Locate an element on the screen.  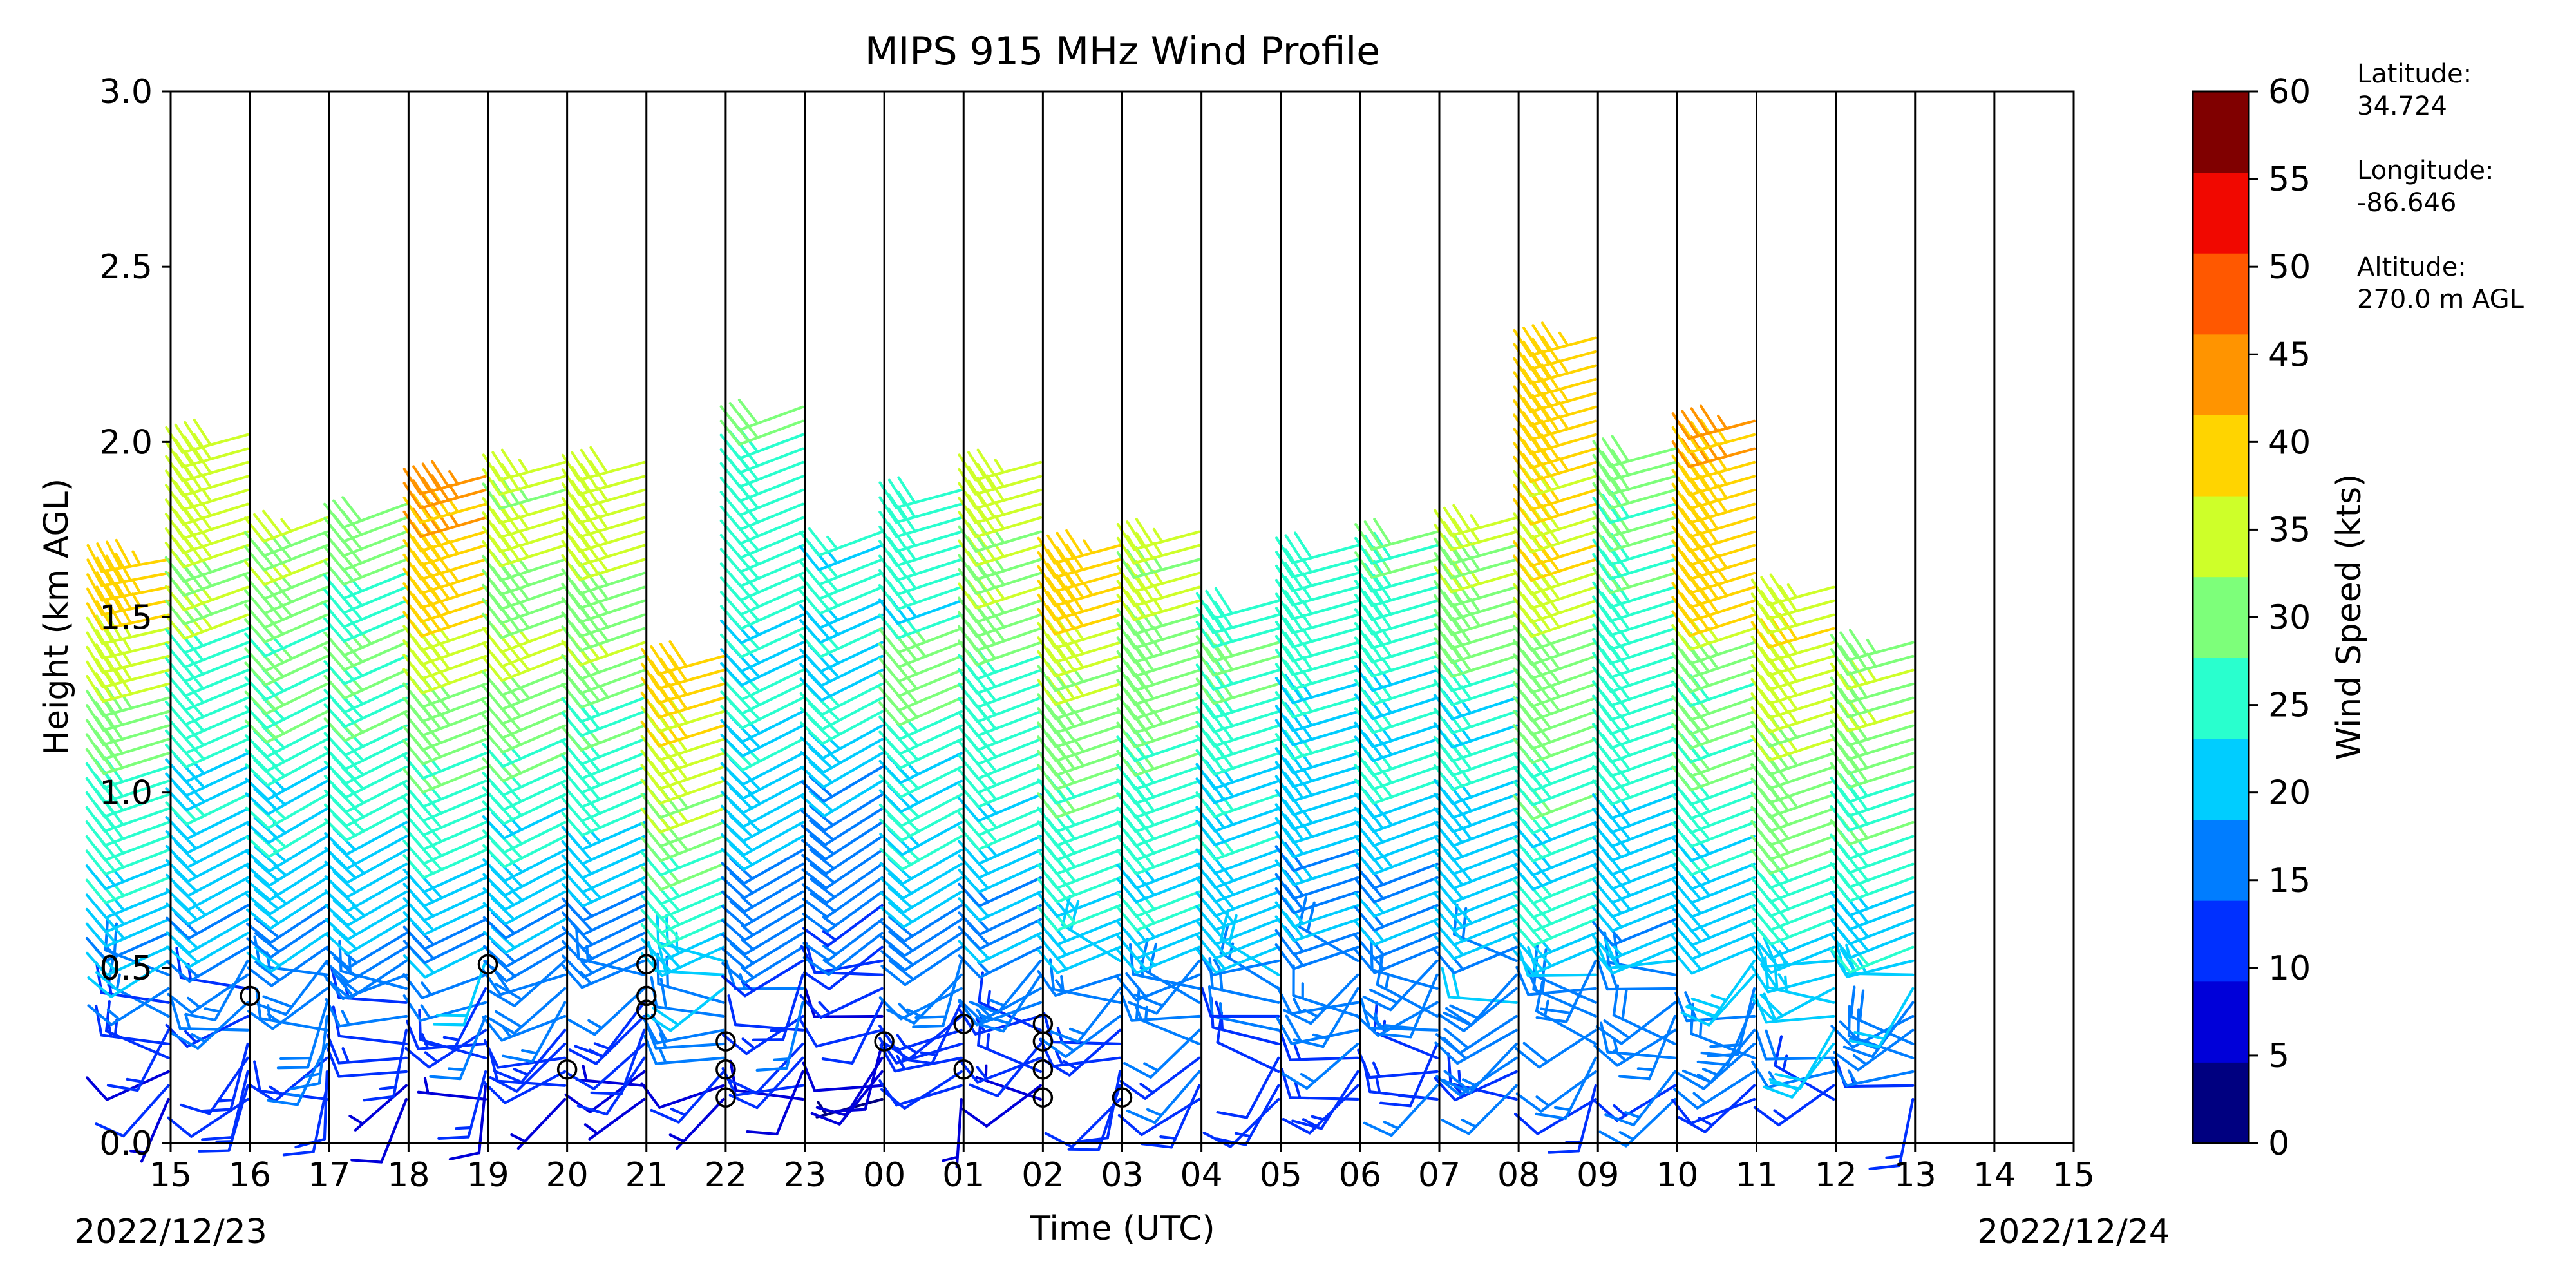
x-axis-label: Time (UTC) is located at coordinates (1122, 1228).